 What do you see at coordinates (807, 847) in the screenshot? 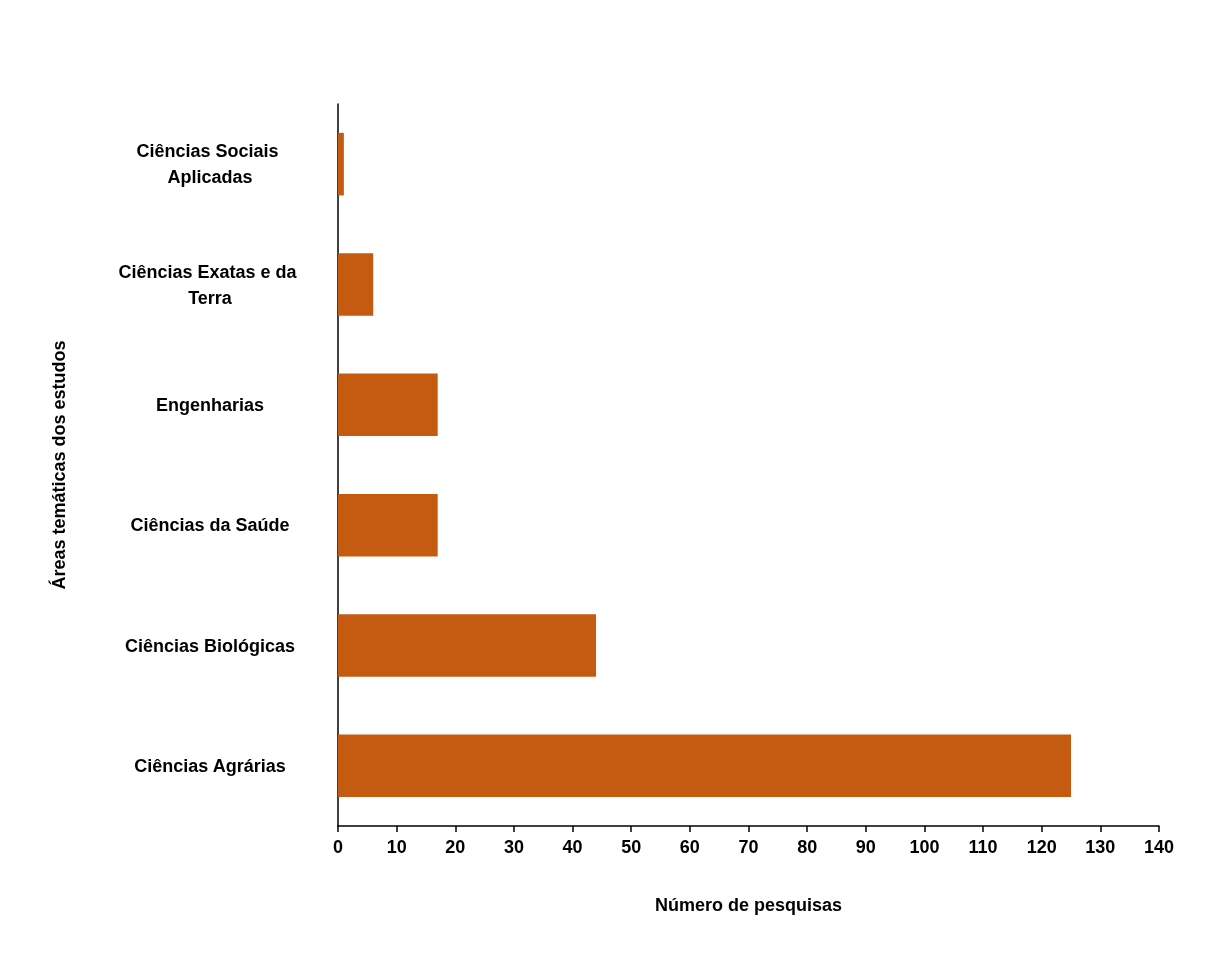
I see `x-tick-label: 80` at bounding box center [807, 847].